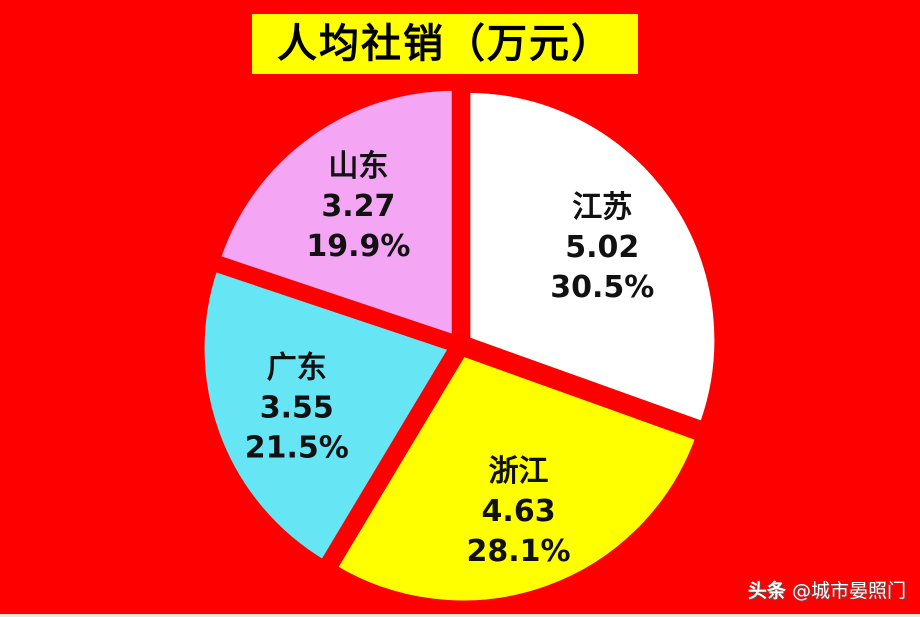 Image resolution: width=920 pixels, height=617 pixels. I want to click on slice-name: 广东, so click(297, 367).